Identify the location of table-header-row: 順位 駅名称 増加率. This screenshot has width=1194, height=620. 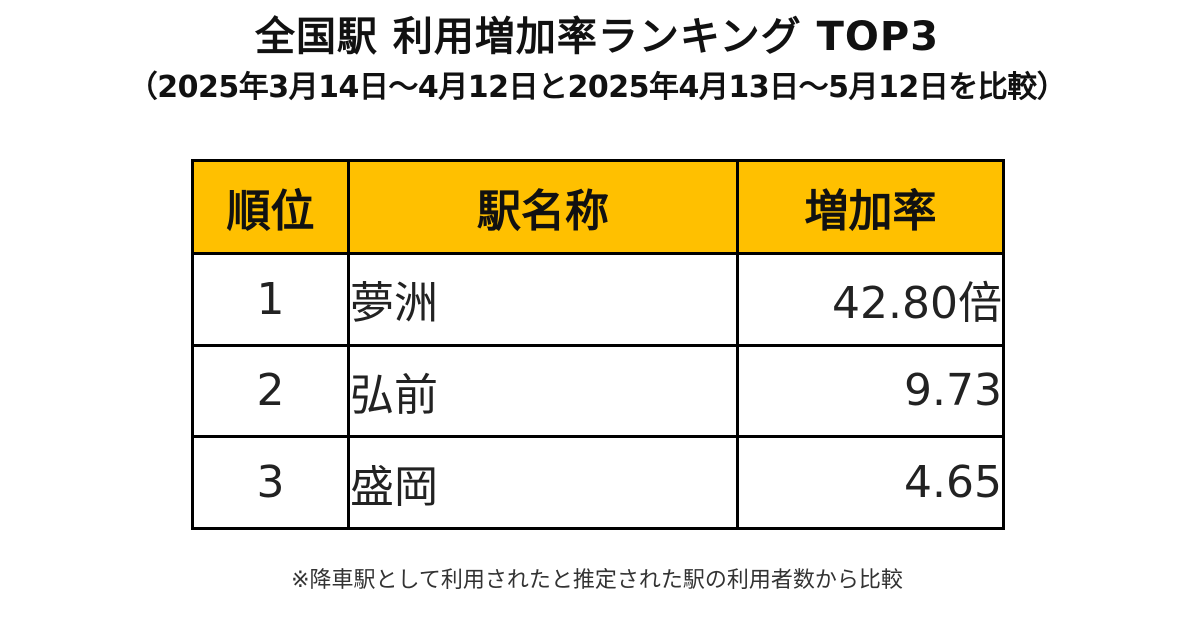
(598, 207).